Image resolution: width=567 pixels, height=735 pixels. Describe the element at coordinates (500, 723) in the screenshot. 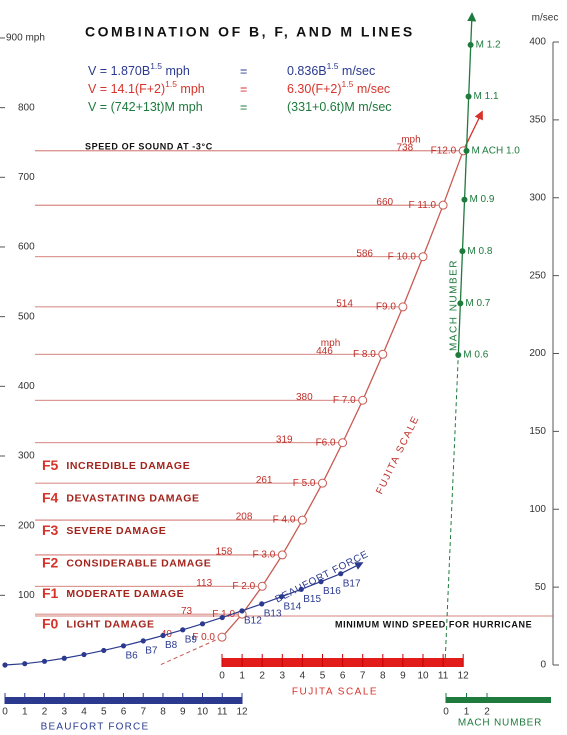

I see `mach-scale-title: MACH NUMBER` at that location.